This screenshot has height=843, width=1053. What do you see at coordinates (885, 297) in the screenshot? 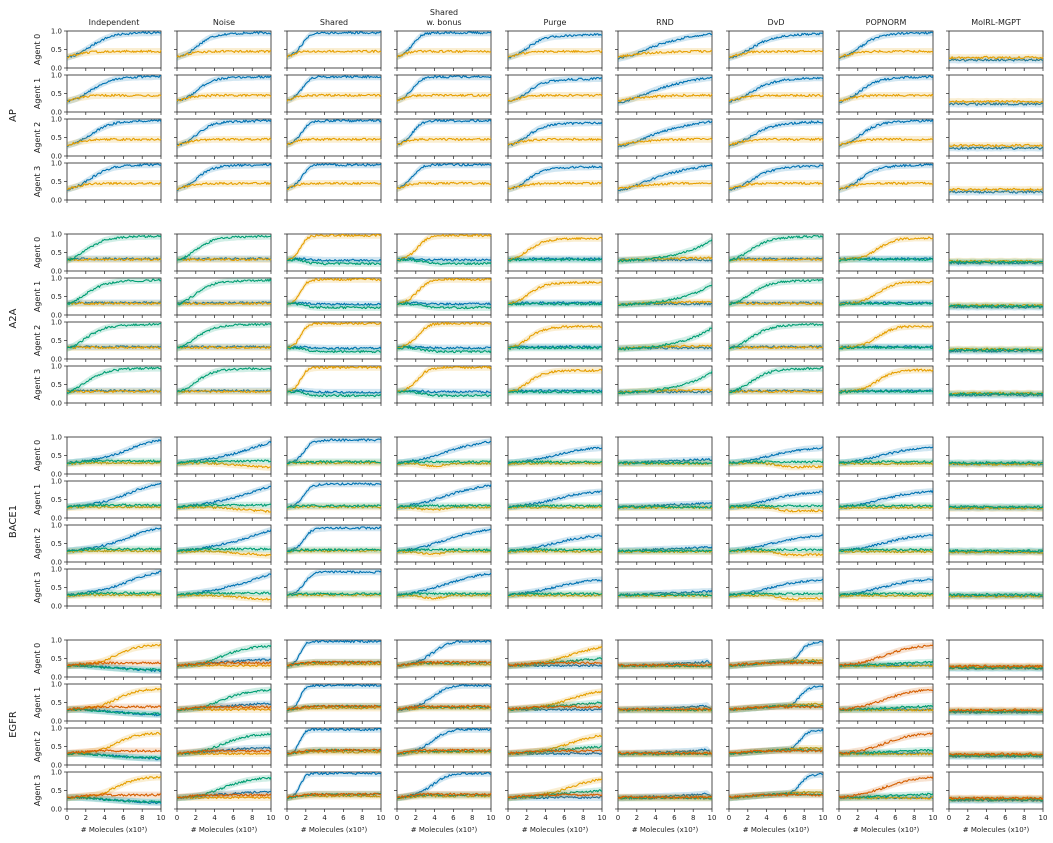
I see `panel-a2a-agent1-col7` at bounding box center [885, 297].